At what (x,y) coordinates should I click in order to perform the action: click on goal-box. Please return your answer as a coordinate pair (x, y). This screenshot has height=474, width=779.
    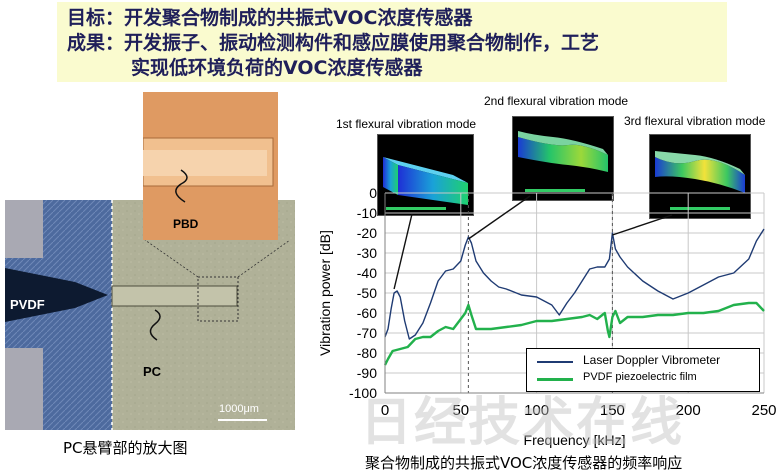
    Looking at the image, I should click on (392, 42).